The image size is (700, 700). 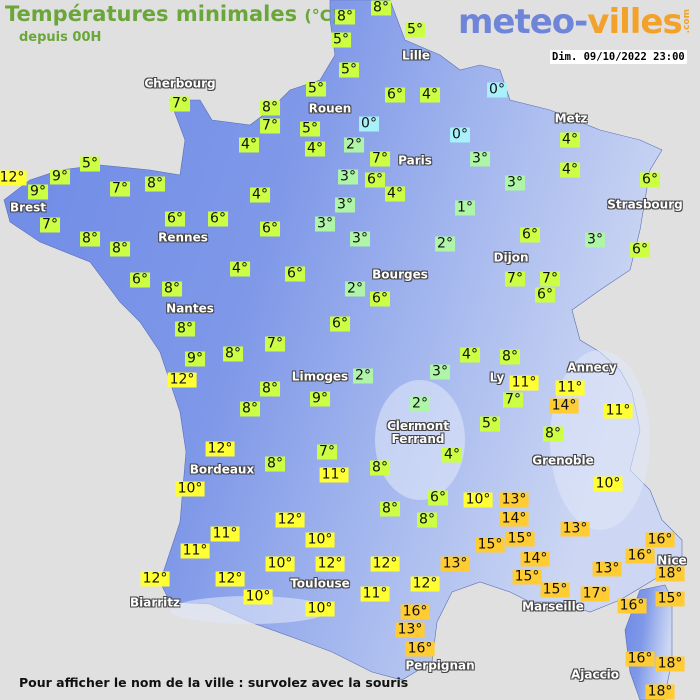 I want to click on temperature-marker: 17°, so click(x=595, y=593).